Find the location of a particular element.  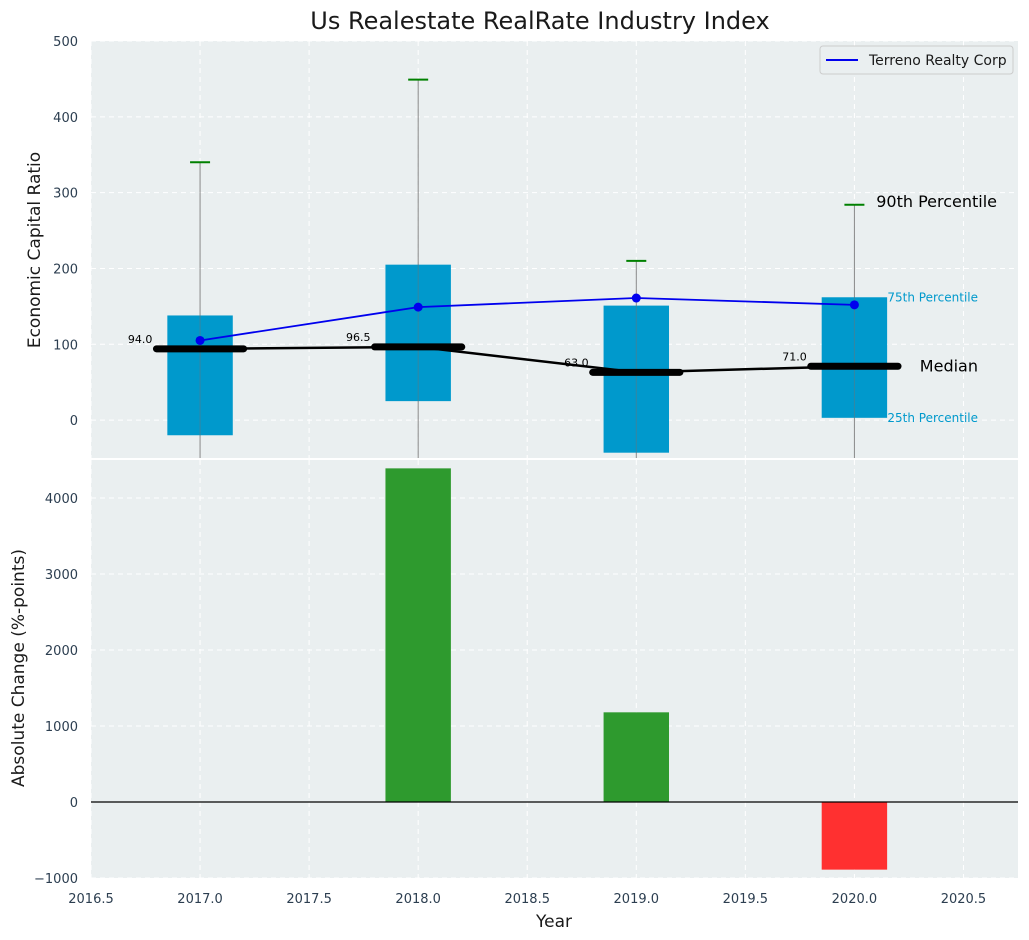

median-line is located at coordinates (527, 359).